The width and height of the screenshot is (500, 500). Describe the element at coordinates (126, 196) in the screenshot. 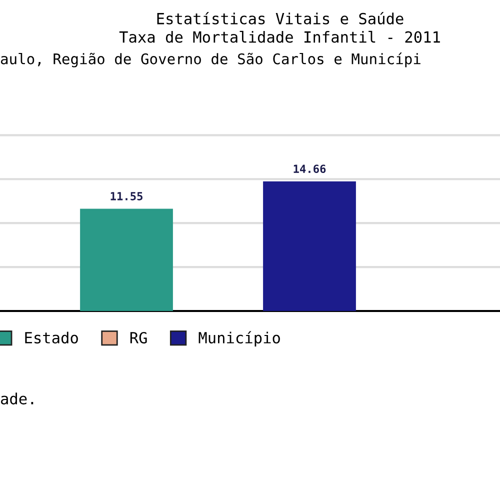

I see `data-label: 11.55` at that location.